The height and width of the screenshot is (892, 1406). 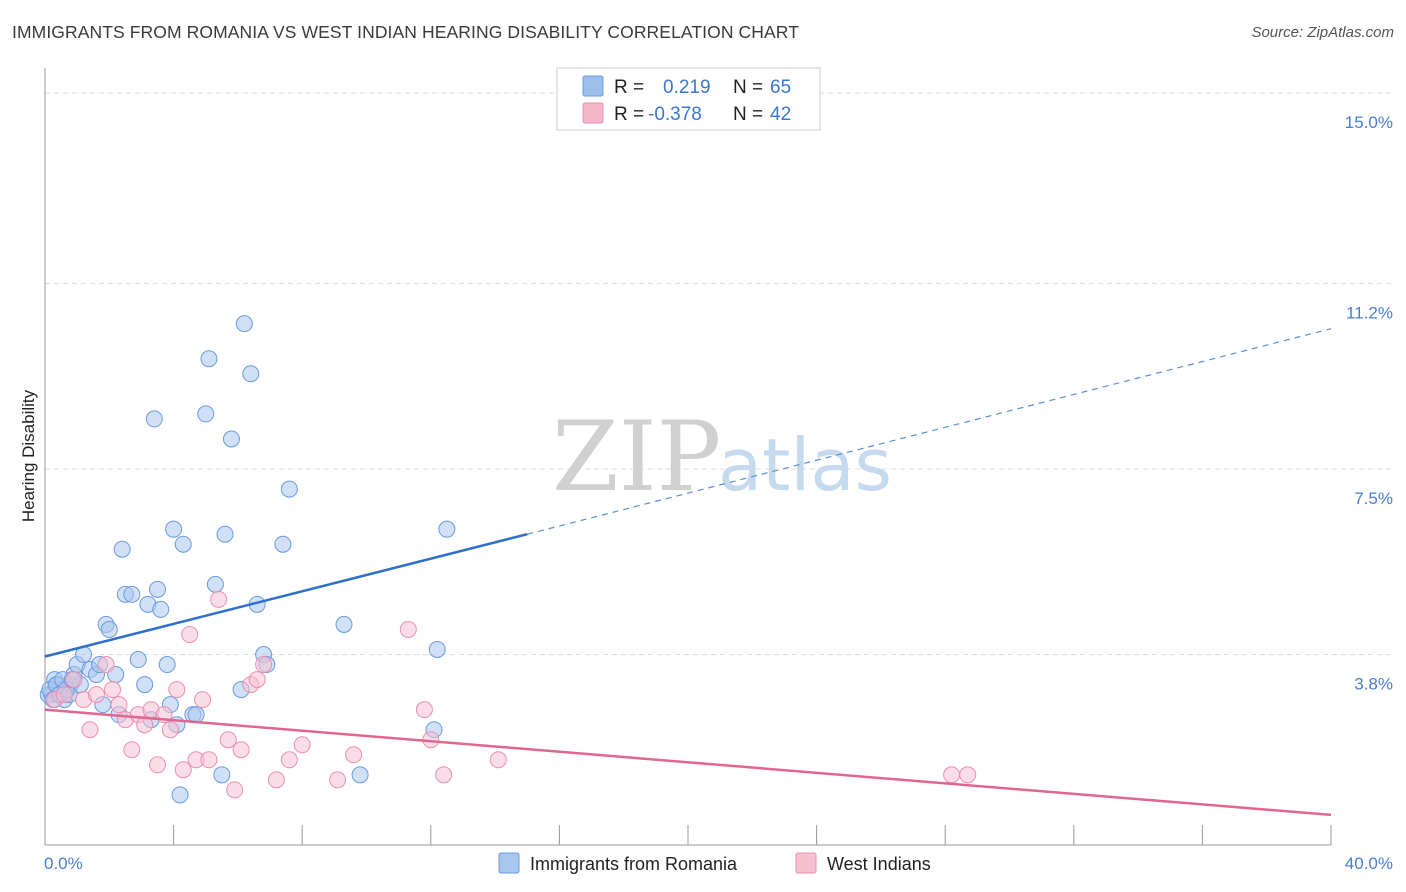 What do you see at coordinates (1369, 863) in the screenshot?
I see `x-tick-label-max: 40.0%` at bounding box center [1369, 863].